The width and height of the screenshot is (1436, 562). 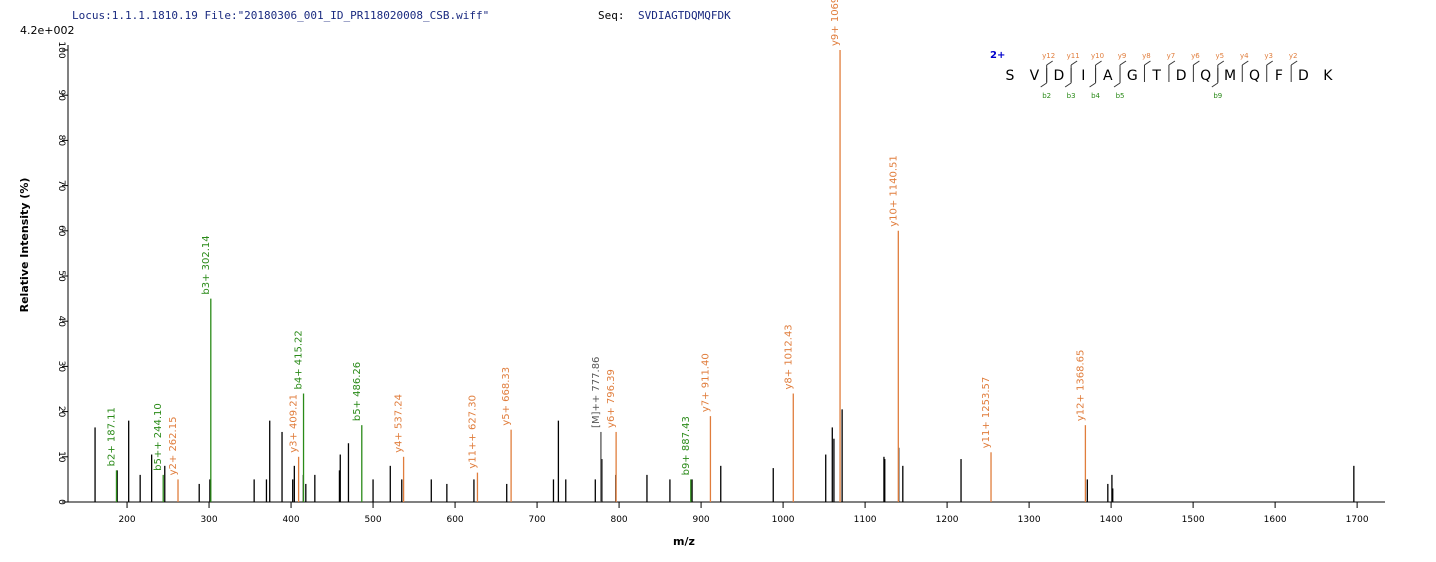 I want to click on peak-label: y10+ 1140.51, so click(x=893, y=191).